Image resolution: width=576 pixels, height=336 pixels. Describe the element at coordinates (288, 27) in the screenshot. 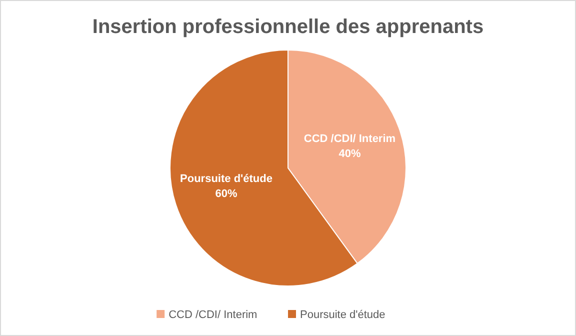

I see `chart-title: Insertion professionnelle des apprenants` at that location.